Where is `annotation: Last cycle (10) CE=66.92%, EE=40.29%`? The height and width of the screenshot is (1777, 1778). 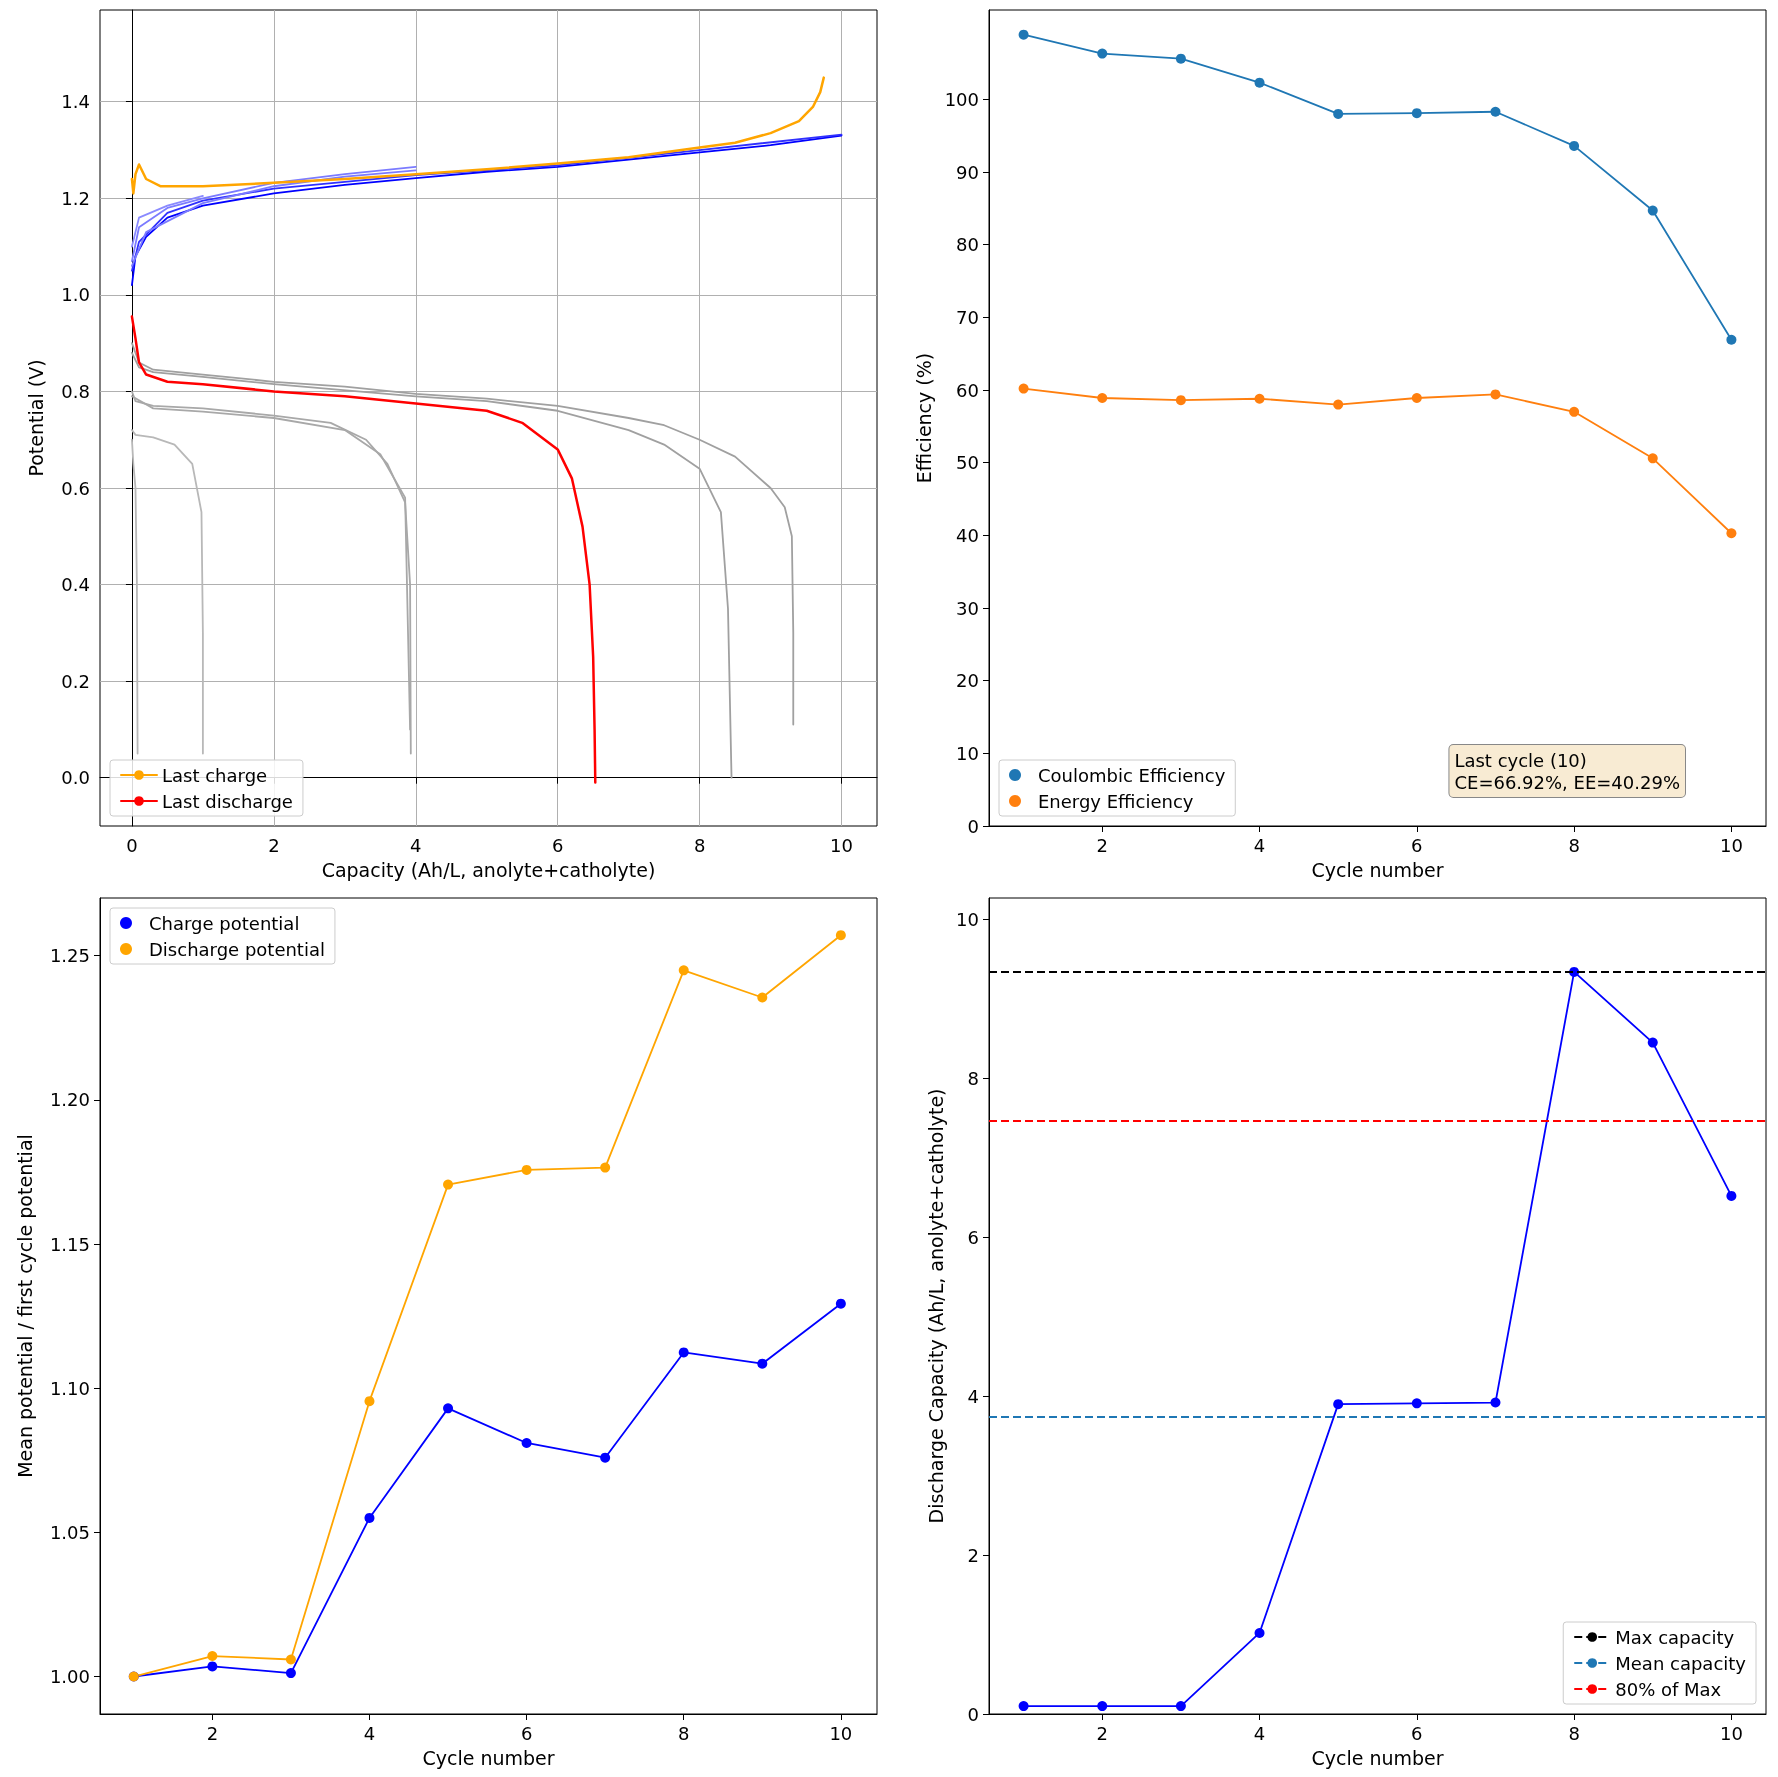
annotation: Last cycle (10) CE=66.92%, EE=40.29% is located at coordinates (1567, 771).